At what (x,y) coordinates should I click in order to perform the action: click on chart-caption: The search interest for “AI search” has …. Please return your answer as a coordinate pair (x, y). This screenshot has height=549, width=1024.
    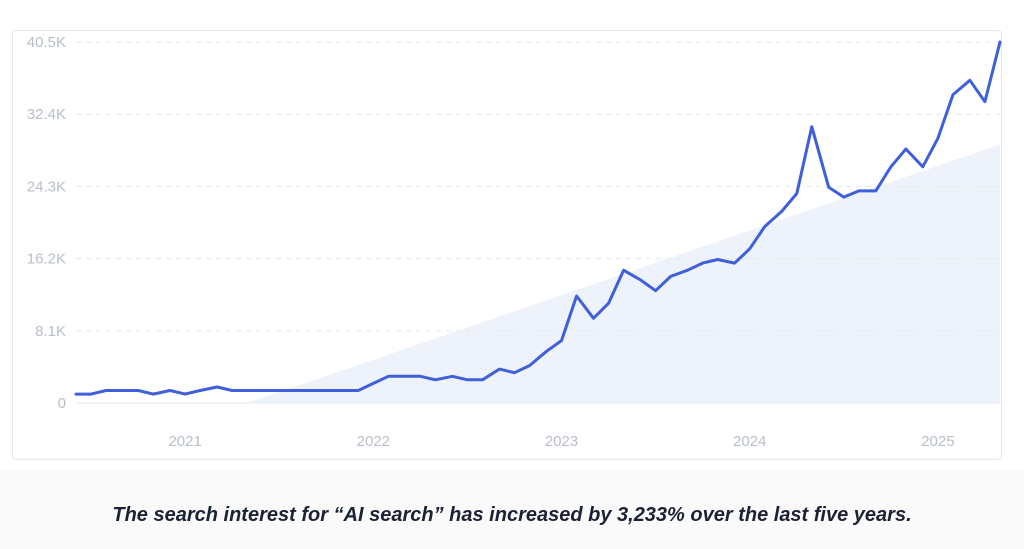
    Looking at the image, I should click on (512, 515).